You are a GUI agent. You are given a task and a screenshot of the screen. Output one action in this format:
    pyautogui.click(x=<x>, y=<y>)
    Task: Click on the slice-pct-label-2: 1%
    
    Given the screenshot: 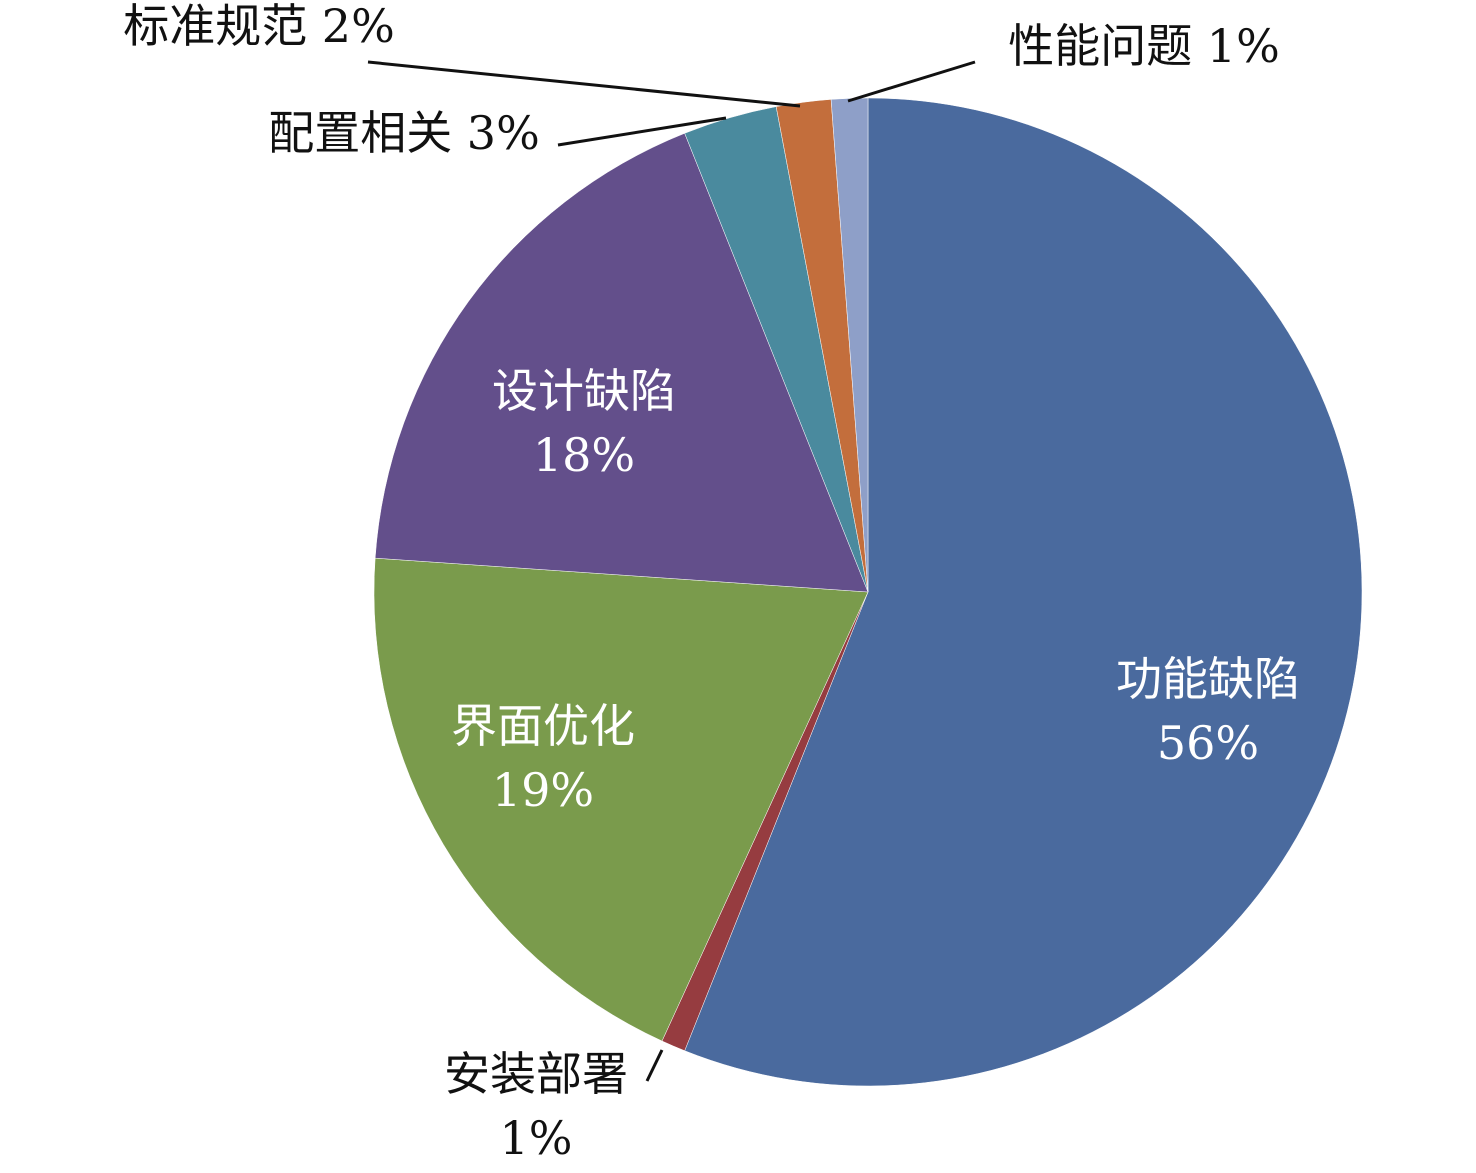 What is the action you would take?
    pyautogui.click(x=536, y=1138)
    